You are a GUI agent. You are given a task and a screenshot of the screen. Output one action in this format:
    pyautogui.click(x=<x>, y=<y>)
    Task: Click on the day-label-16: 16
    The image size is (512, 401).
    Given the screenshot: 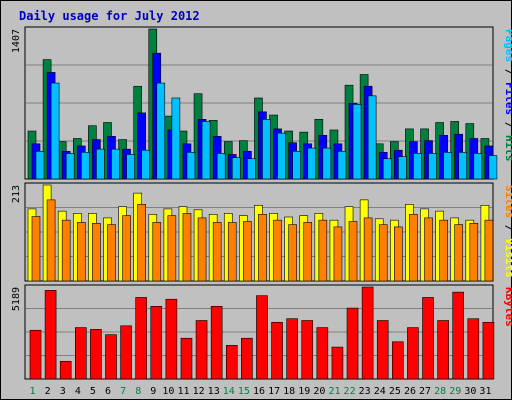 What is the action you would take?
    pyautogui.click(x=259, y=391)
    